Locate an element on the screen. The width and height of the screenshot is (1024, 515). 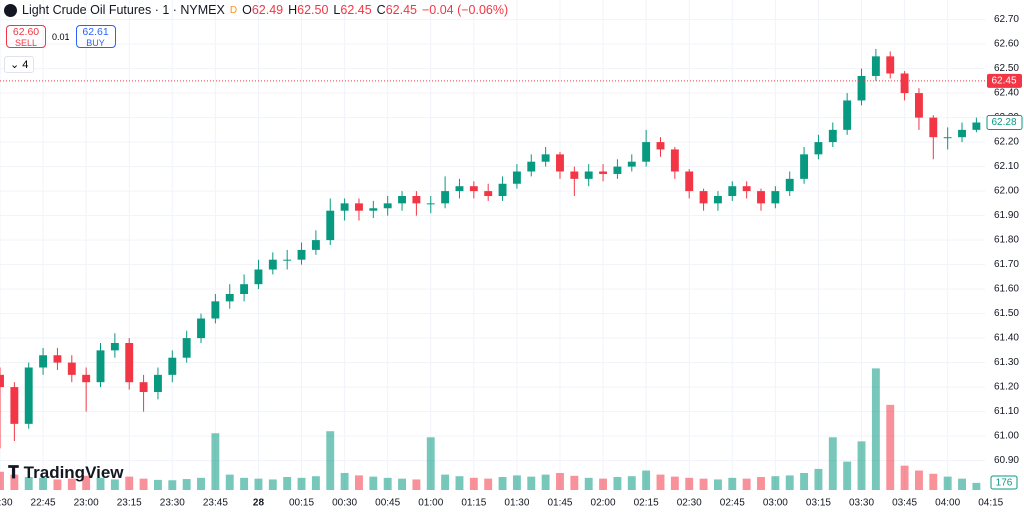
buy-label: BUY is located at coordinates (95, 43).